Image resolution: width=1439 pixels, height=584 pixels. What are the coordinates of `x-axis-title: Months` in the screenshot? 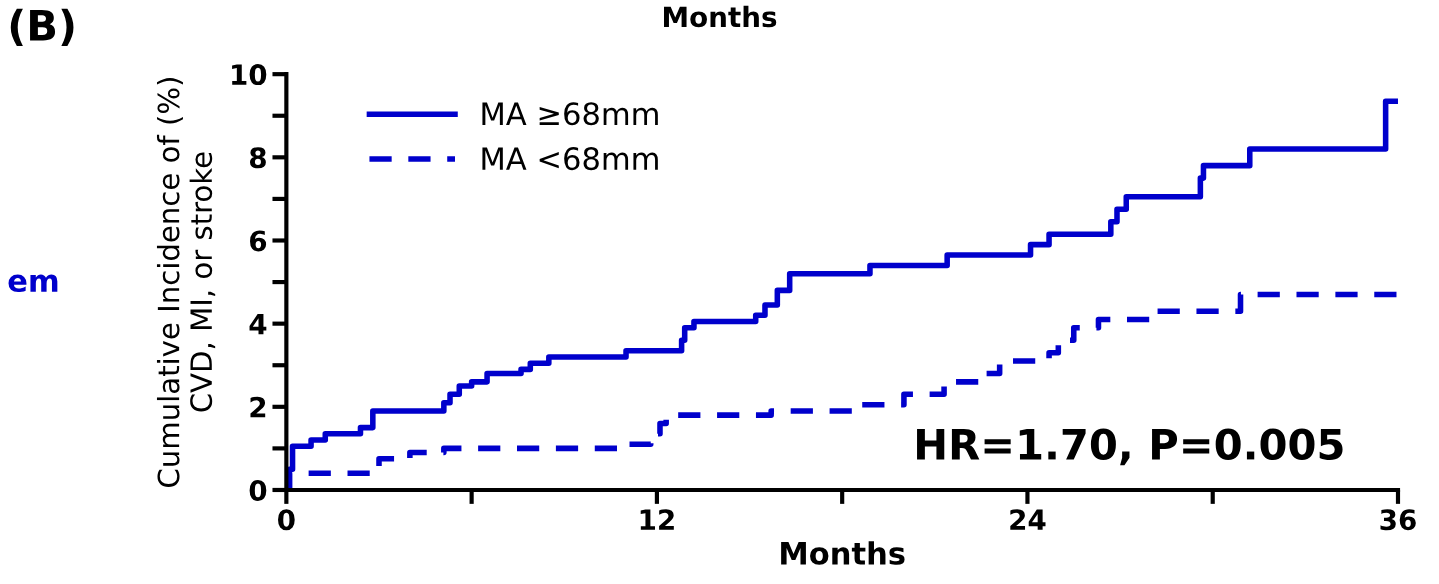 It's located at (843, 553).